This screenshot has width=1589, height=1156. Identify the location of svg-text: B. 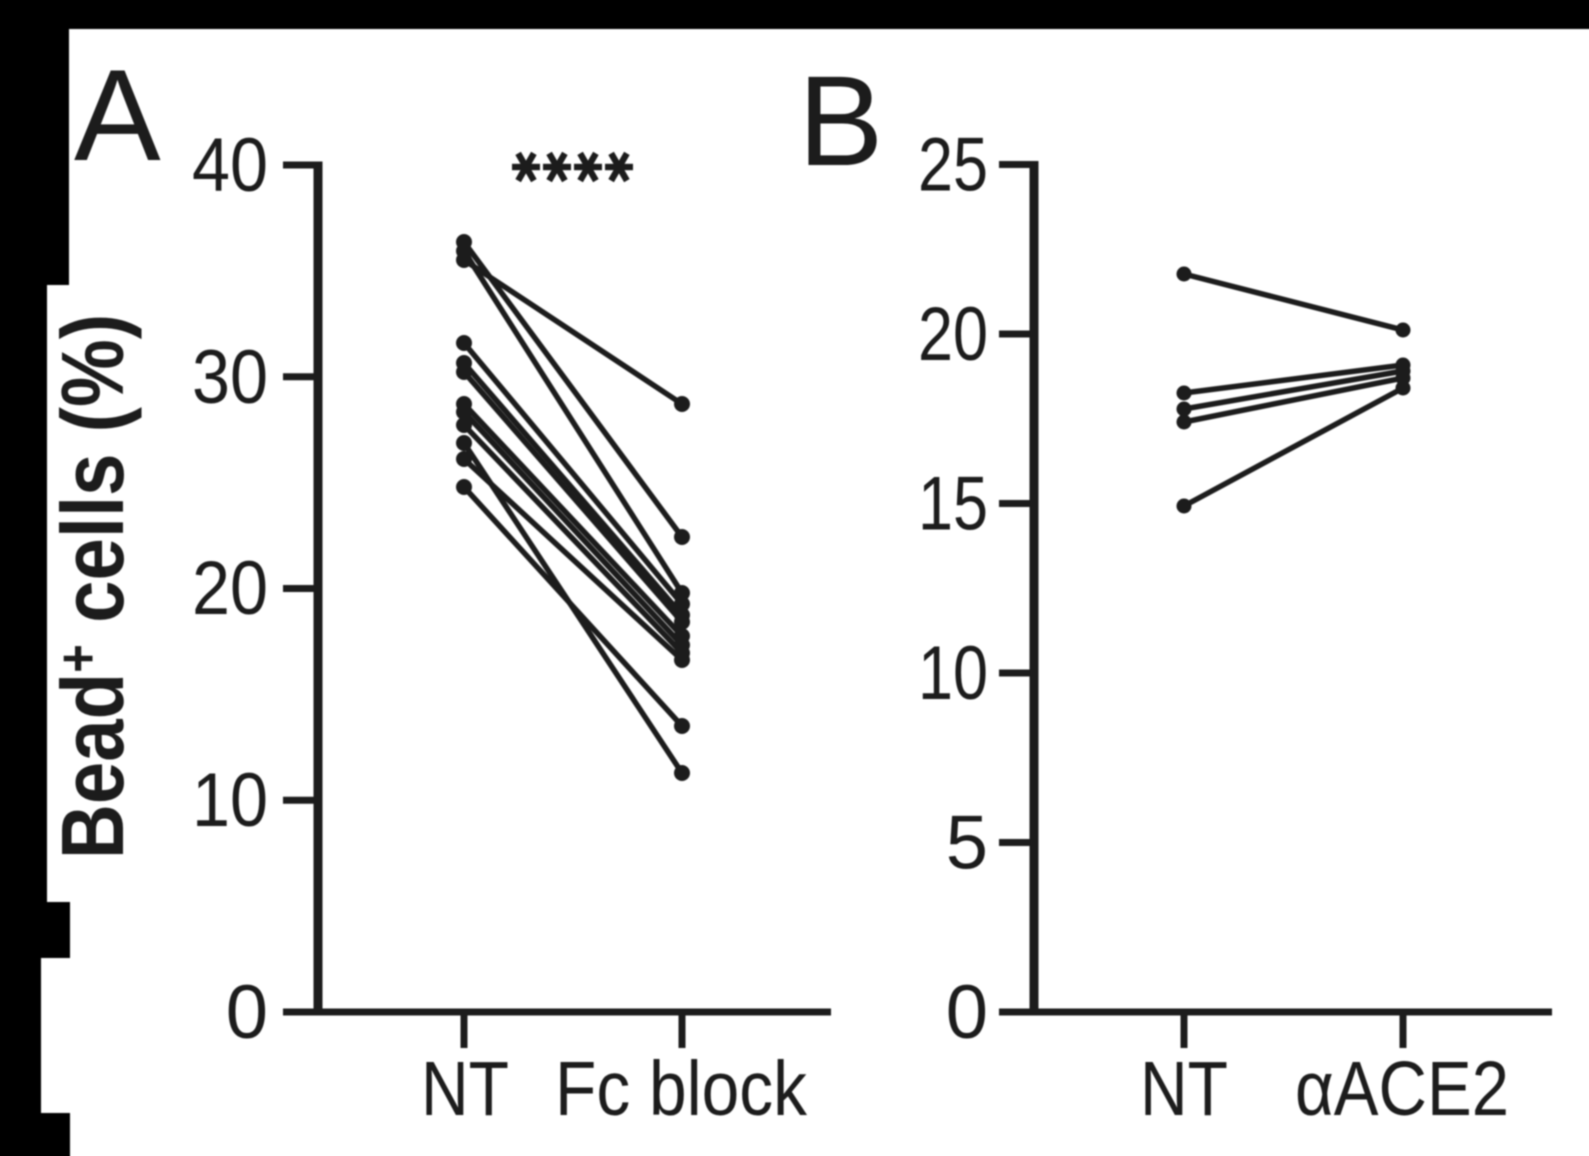
(840, 121).